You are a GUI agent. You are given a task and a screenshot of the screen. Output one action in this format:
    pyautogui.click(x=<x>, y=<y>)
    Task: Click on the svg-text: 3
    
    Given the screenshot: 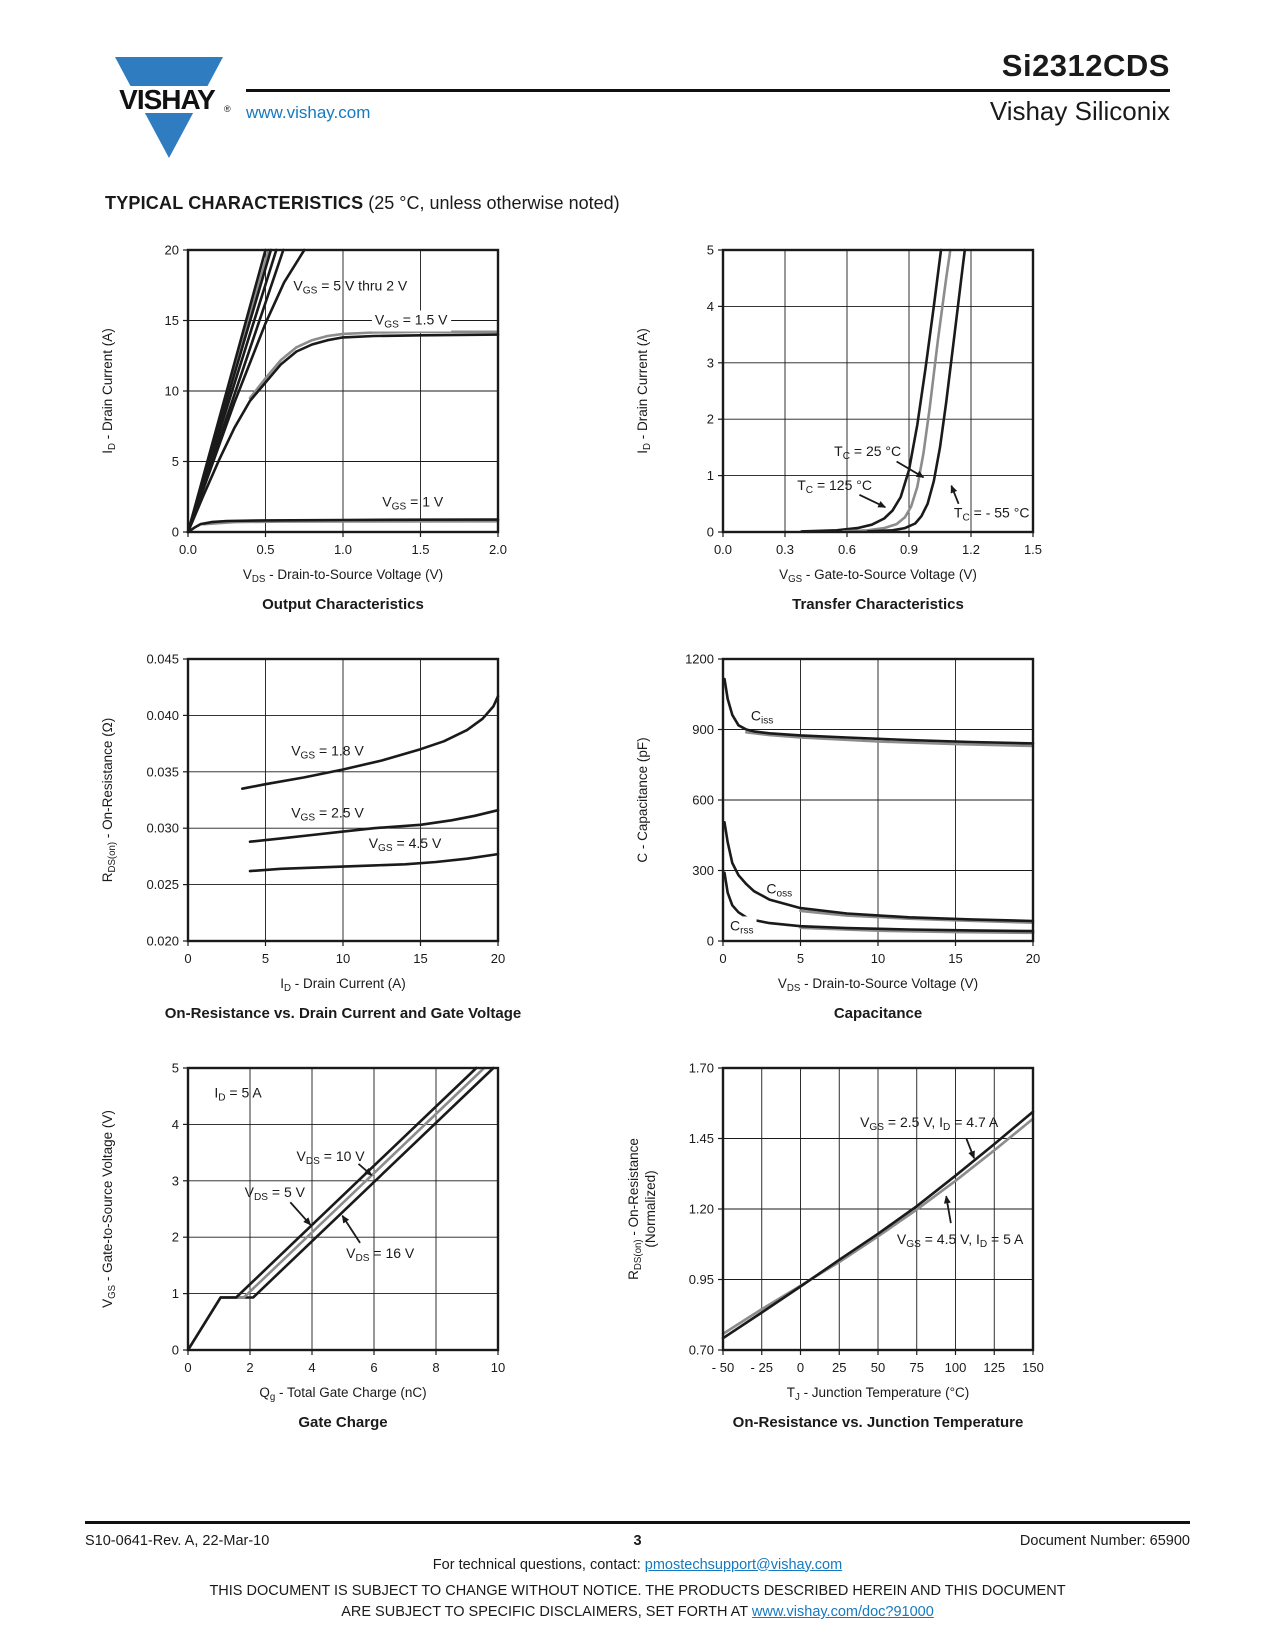 What is the action you would take?
    pyautogui.click(x=175, y=1180)
    